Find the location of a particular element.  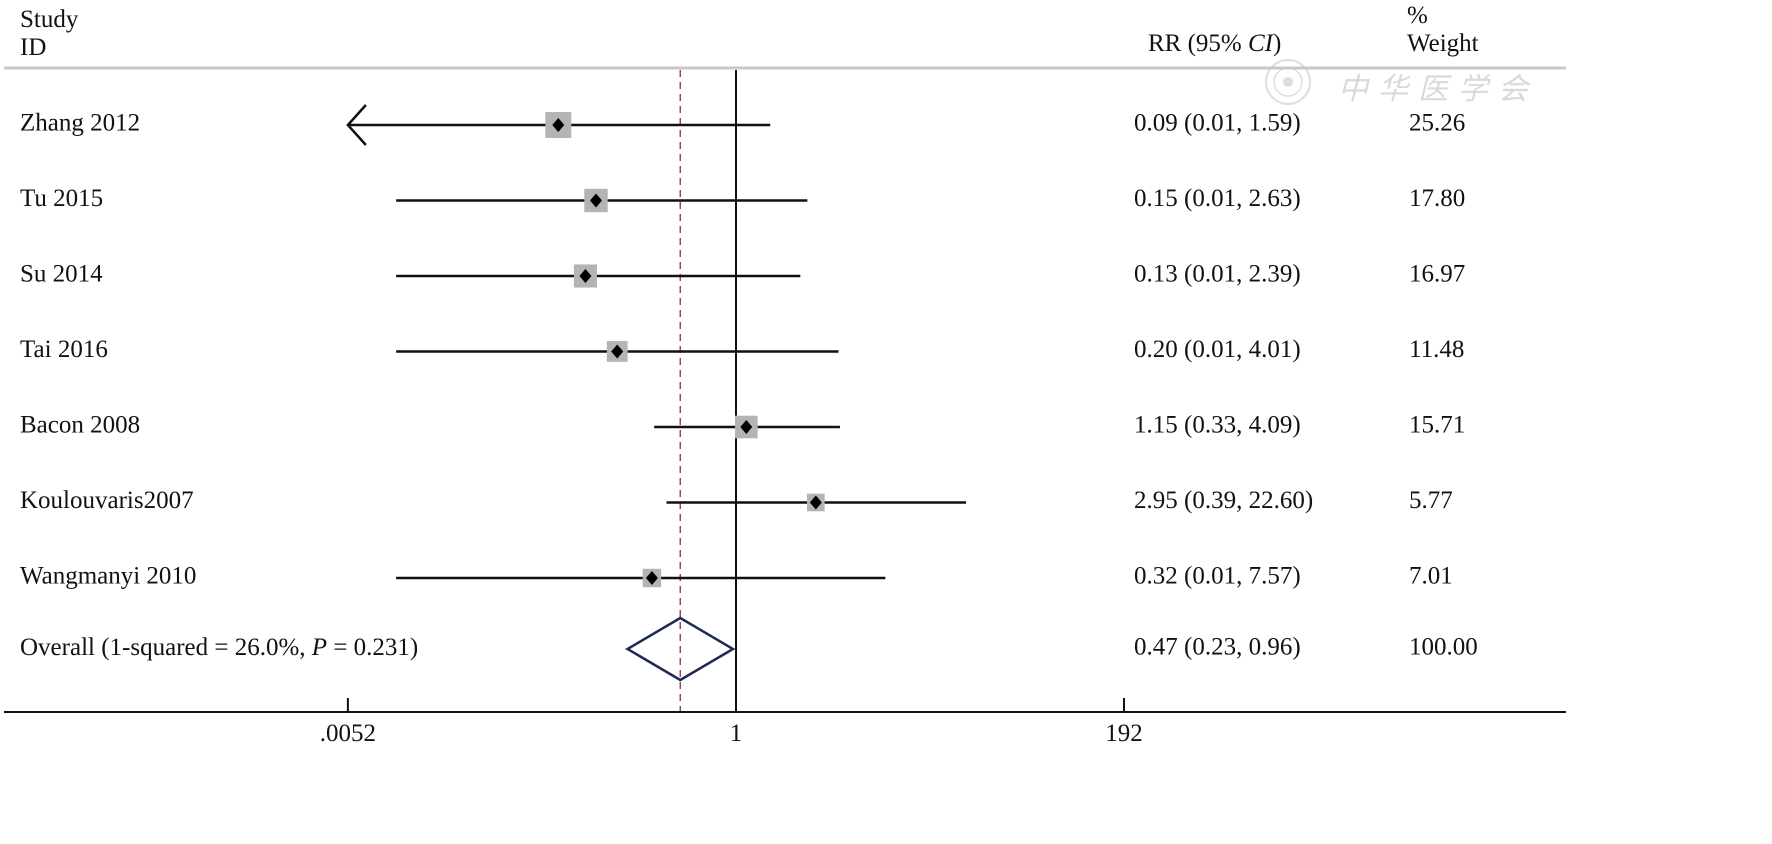

rr-ci-value: 1.15 (0.33, 4.09) is located at coordinates (1217, 425).